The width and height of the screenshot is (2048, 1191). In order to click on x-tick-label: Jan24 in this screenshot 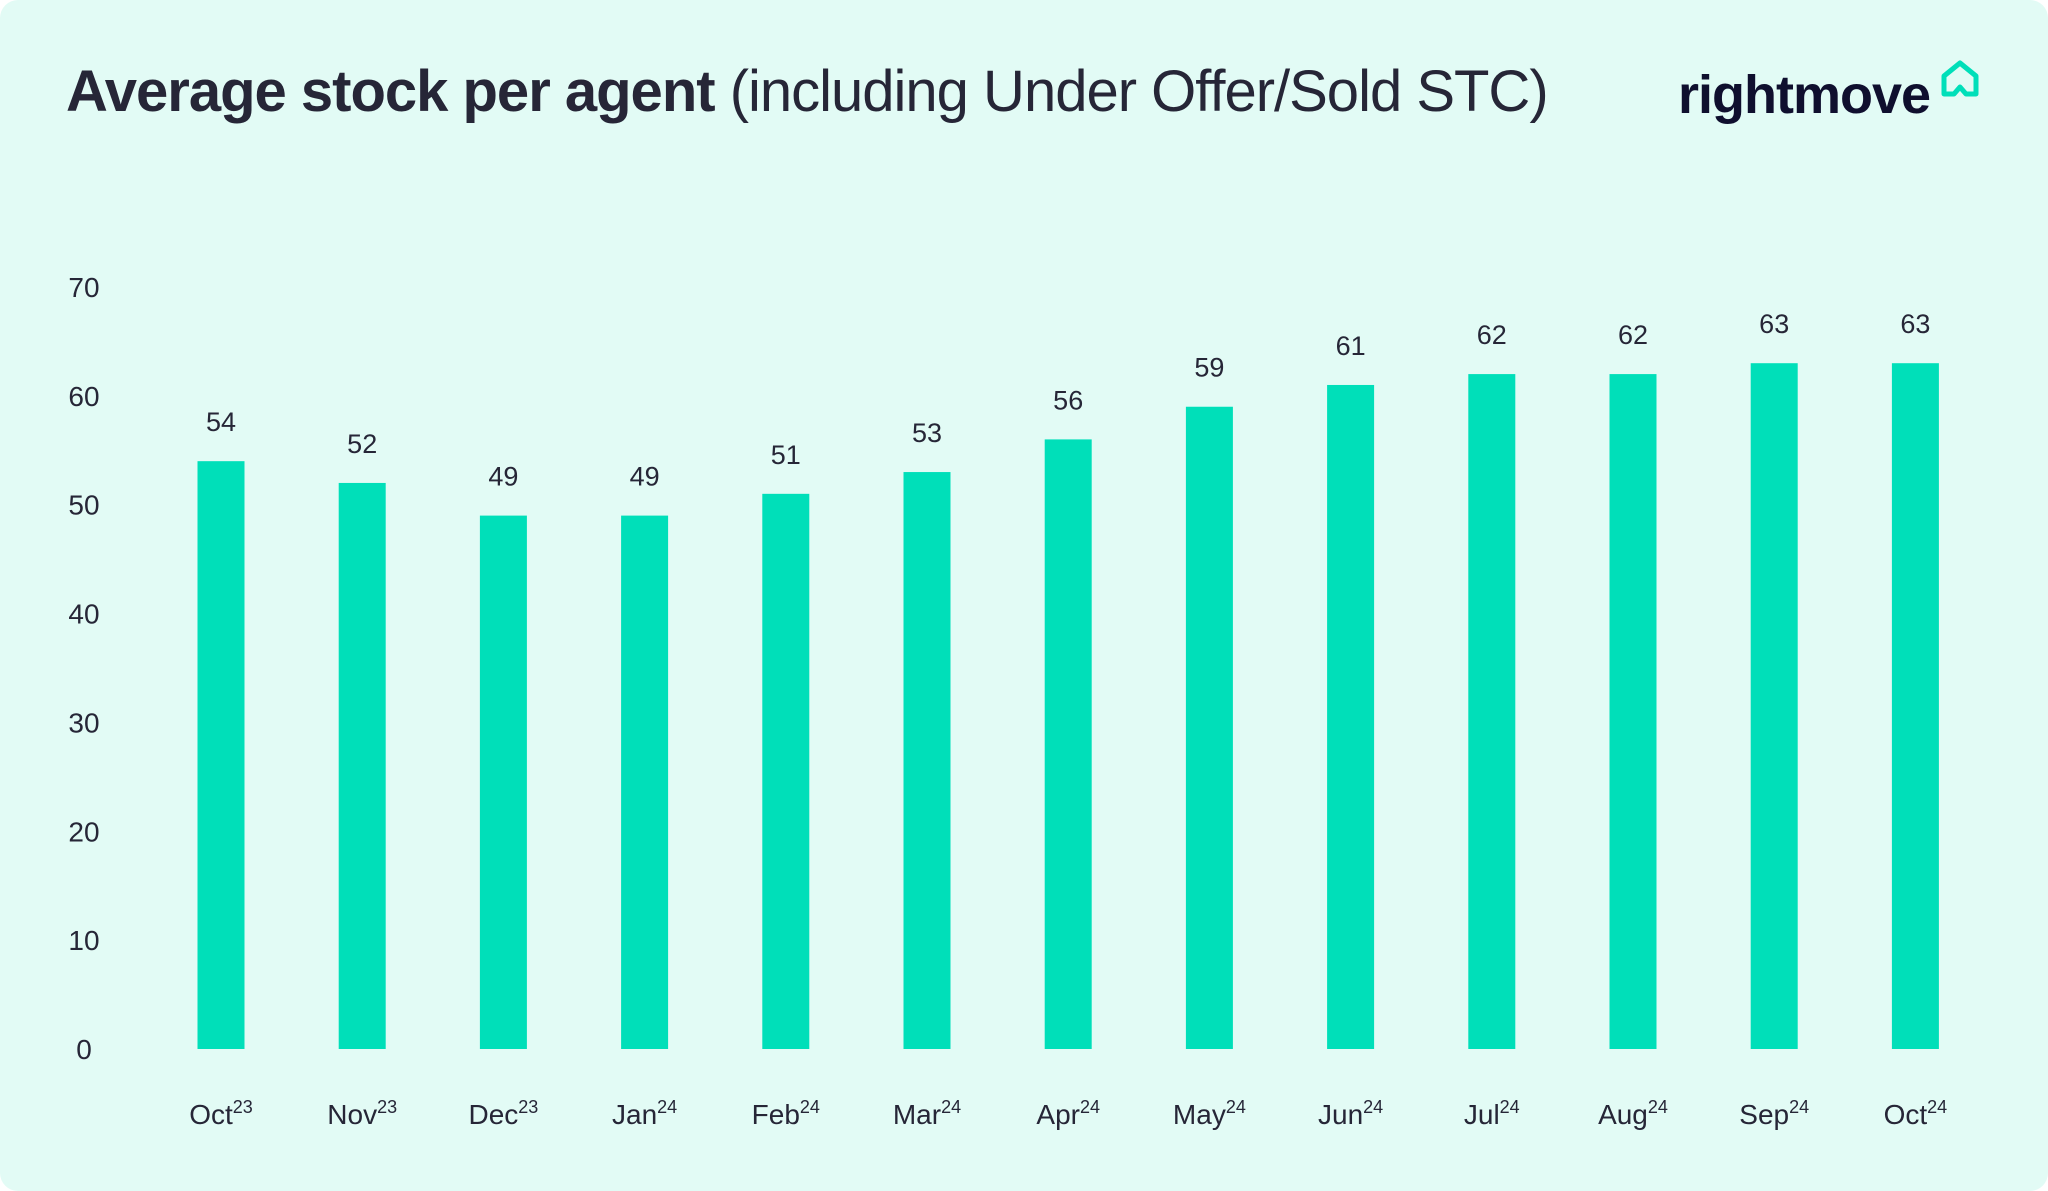, I will do `click(644, 1113)`.